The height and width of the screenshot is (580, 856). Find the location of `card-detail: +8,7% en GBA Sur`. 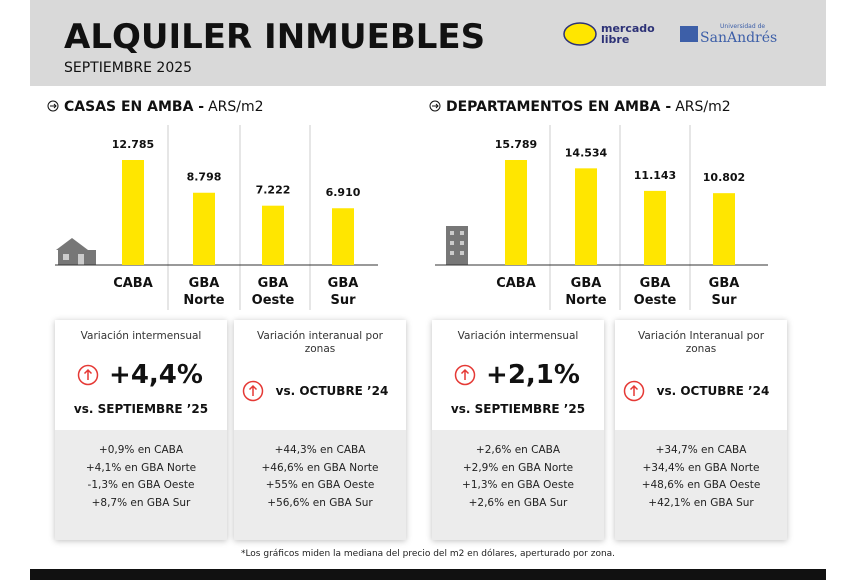

card-detail: +8,7% en GBA Sur is located at coordinates (141, 502).